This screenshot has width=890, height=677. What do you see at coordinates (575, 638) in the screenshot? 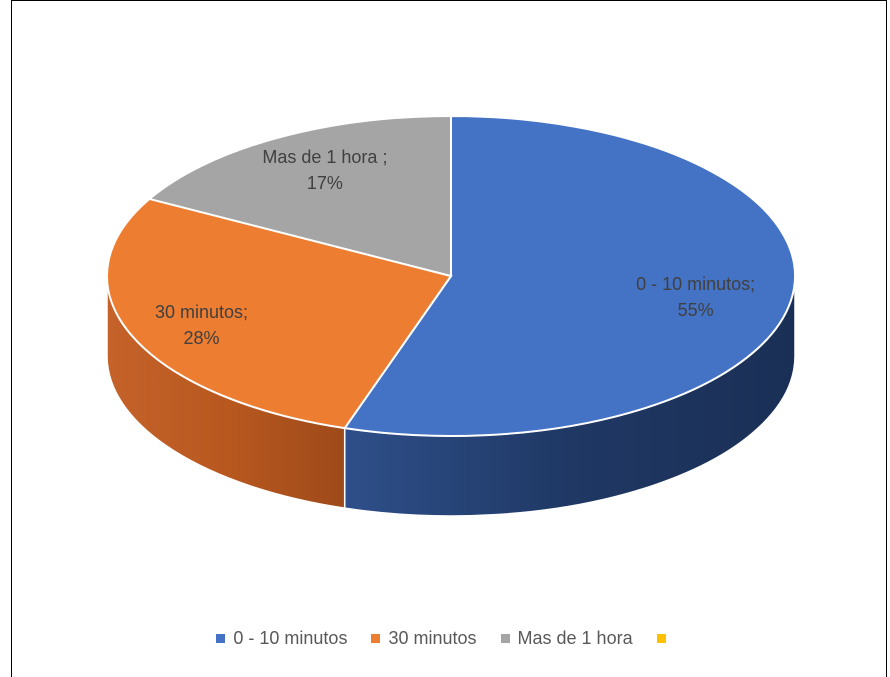
I see `legend-label: Mas de 1 hora` at bounding box center [575, 638].